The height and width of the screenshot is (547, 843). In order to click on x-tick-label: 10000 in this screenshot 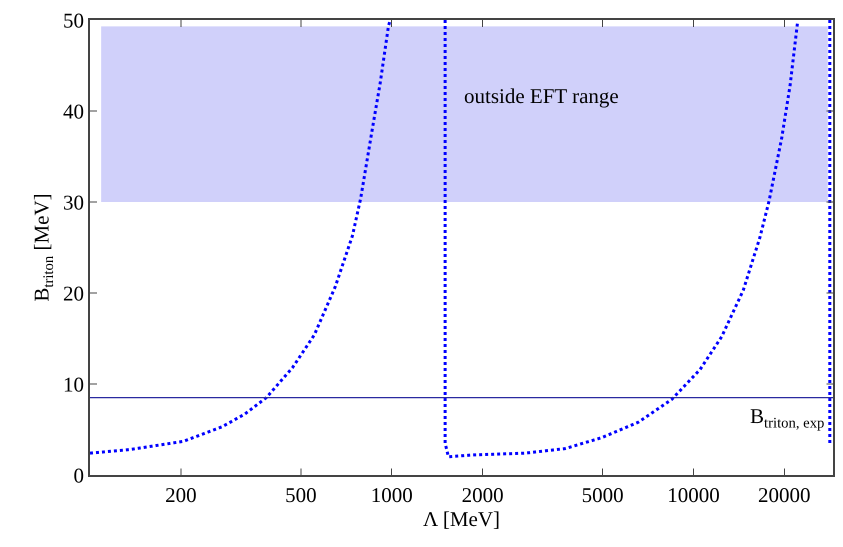, I will do `click(693, 494)`.